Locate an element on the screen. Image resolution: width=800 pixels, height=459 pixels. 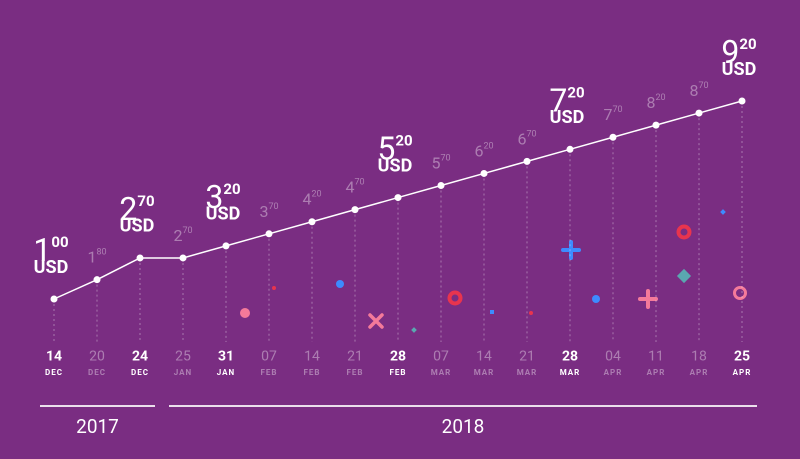
price-label: 470 is located at coordinates (354, 187).